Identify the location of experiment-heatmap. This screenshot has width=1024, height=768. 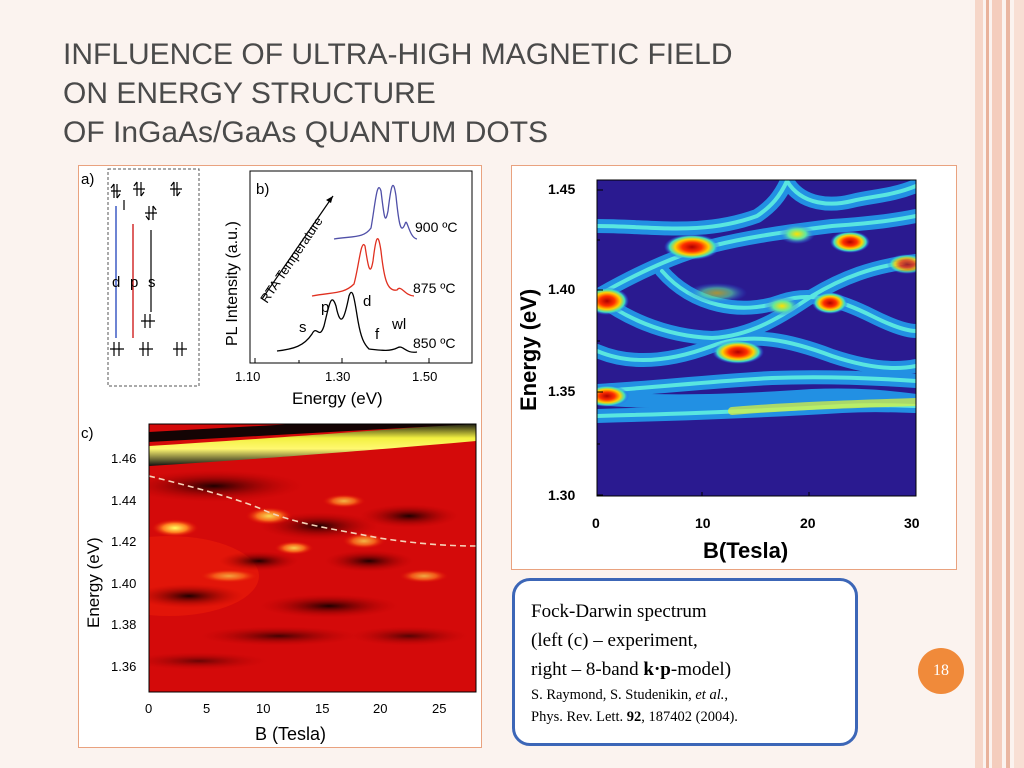
(312, 558).